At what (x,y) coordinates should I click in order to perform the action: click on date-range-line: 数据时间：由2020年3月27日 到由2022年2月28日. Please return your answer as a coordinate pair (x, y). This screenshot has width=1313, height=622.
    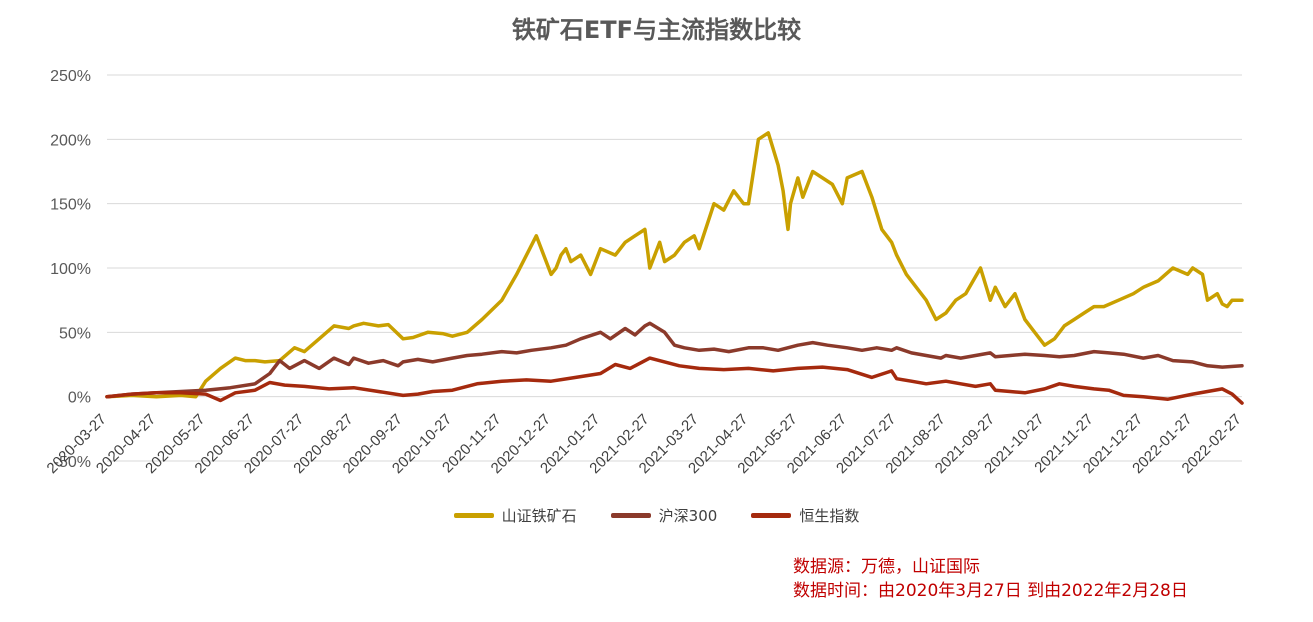
    Looking at the image, I should click on (990, 591).